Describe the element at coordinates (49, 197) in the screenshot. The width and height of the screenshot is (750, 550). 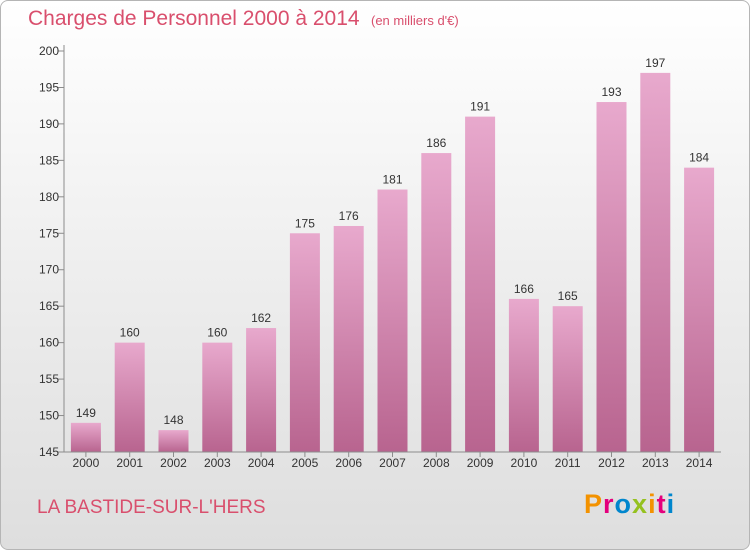
I see `y-tick-label: 180` at that location.